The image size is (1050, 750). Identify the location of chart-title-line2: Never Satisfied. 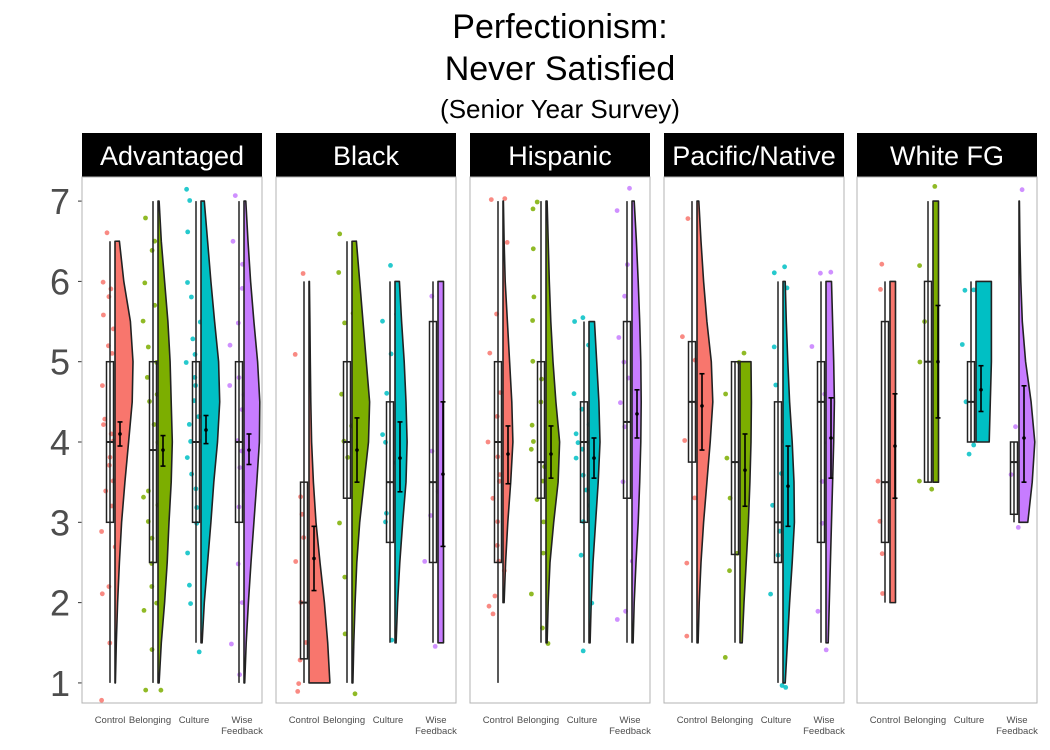
(560, 69).